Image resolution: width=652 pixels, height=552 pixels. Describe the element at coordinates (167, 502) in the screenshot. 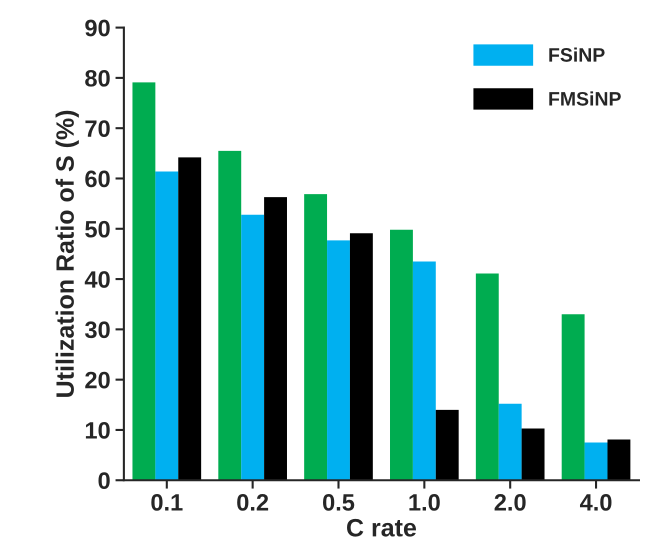

I see `x-tick-label: 0.1` at that location.